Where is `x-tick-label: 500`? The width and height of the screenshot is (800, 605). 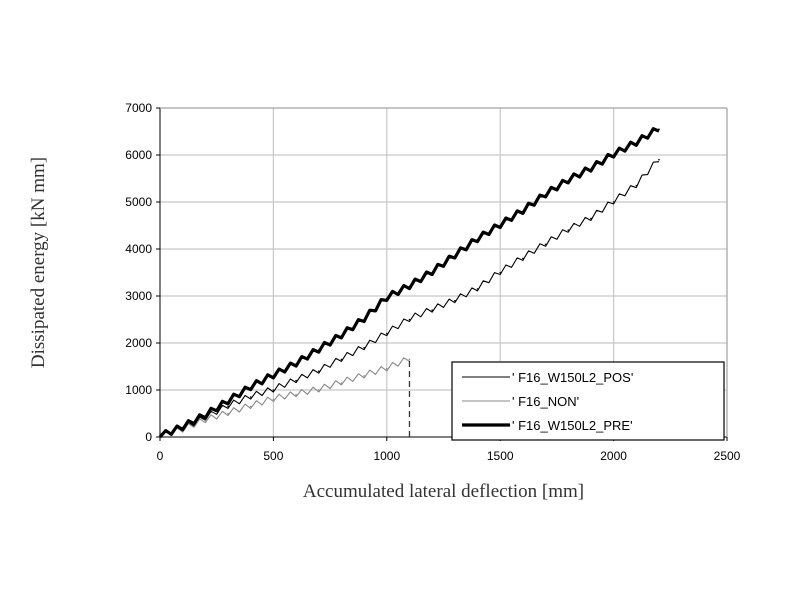 x-tick-label: 500 is located at coordinates (273, 456).